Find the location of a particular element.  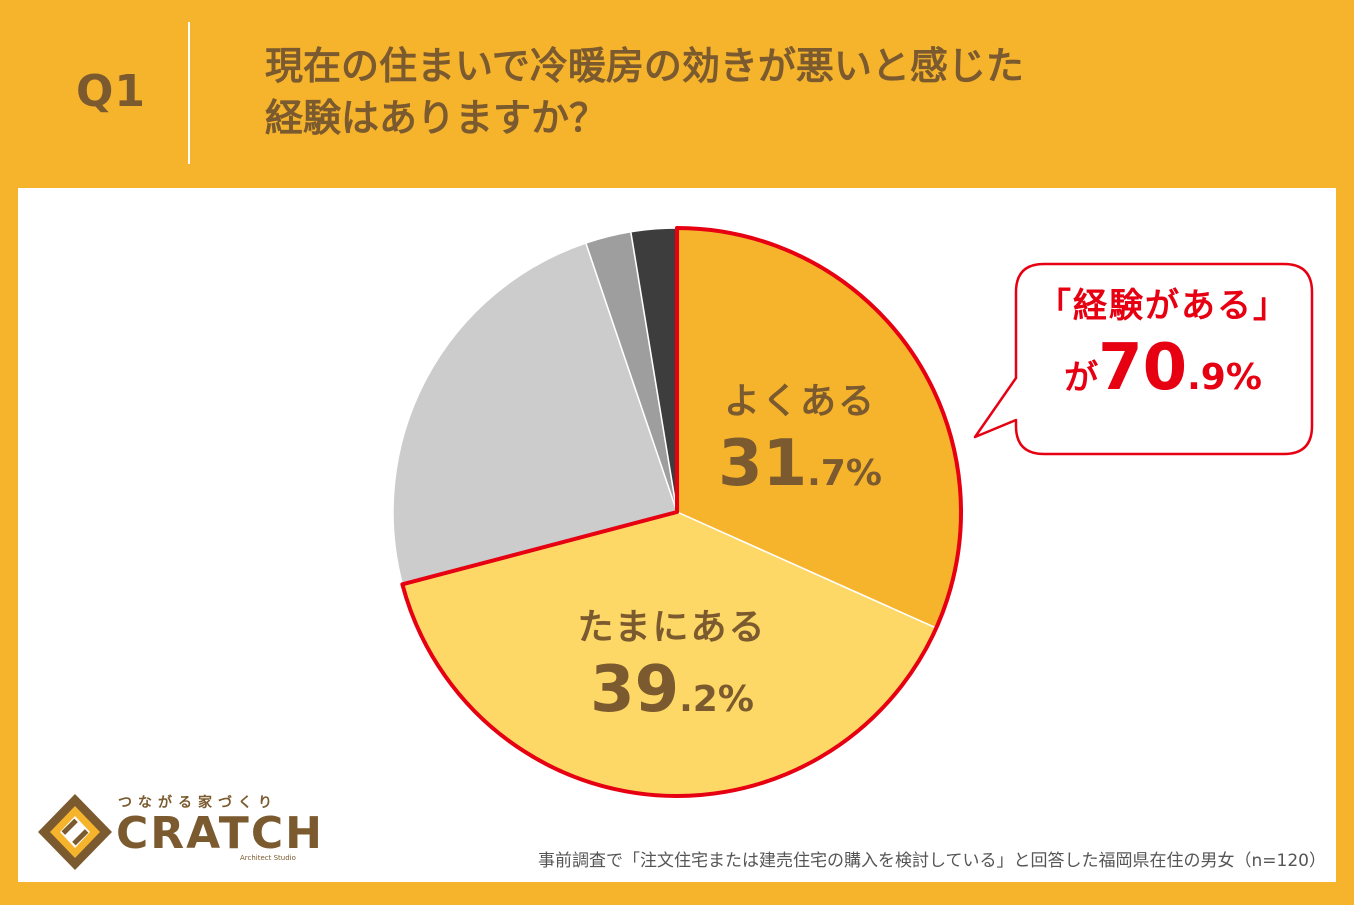

slice-label-tamaniaru: たまにある 39.2% is located at coordinates (672, 667).